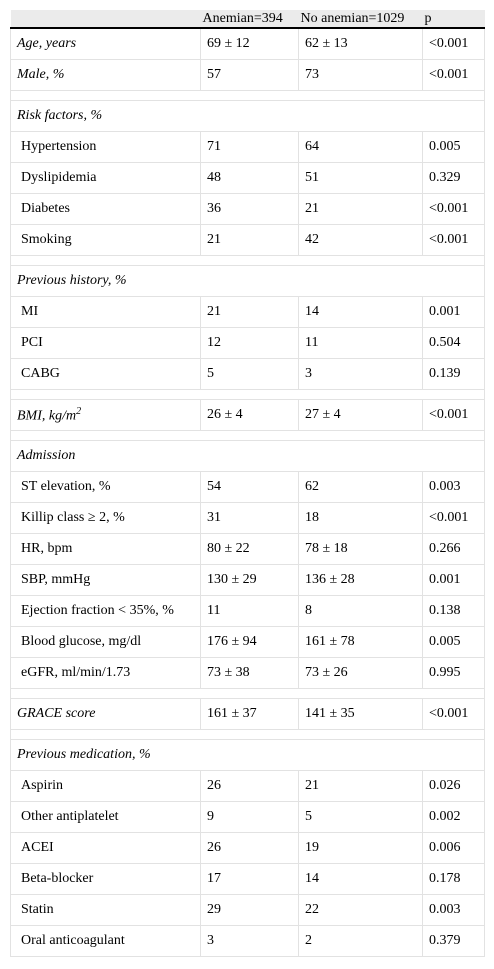 Image resolution: width=494 pixels, height=969 pixels. I want to click on value-cell: 21, so click(249, 240).